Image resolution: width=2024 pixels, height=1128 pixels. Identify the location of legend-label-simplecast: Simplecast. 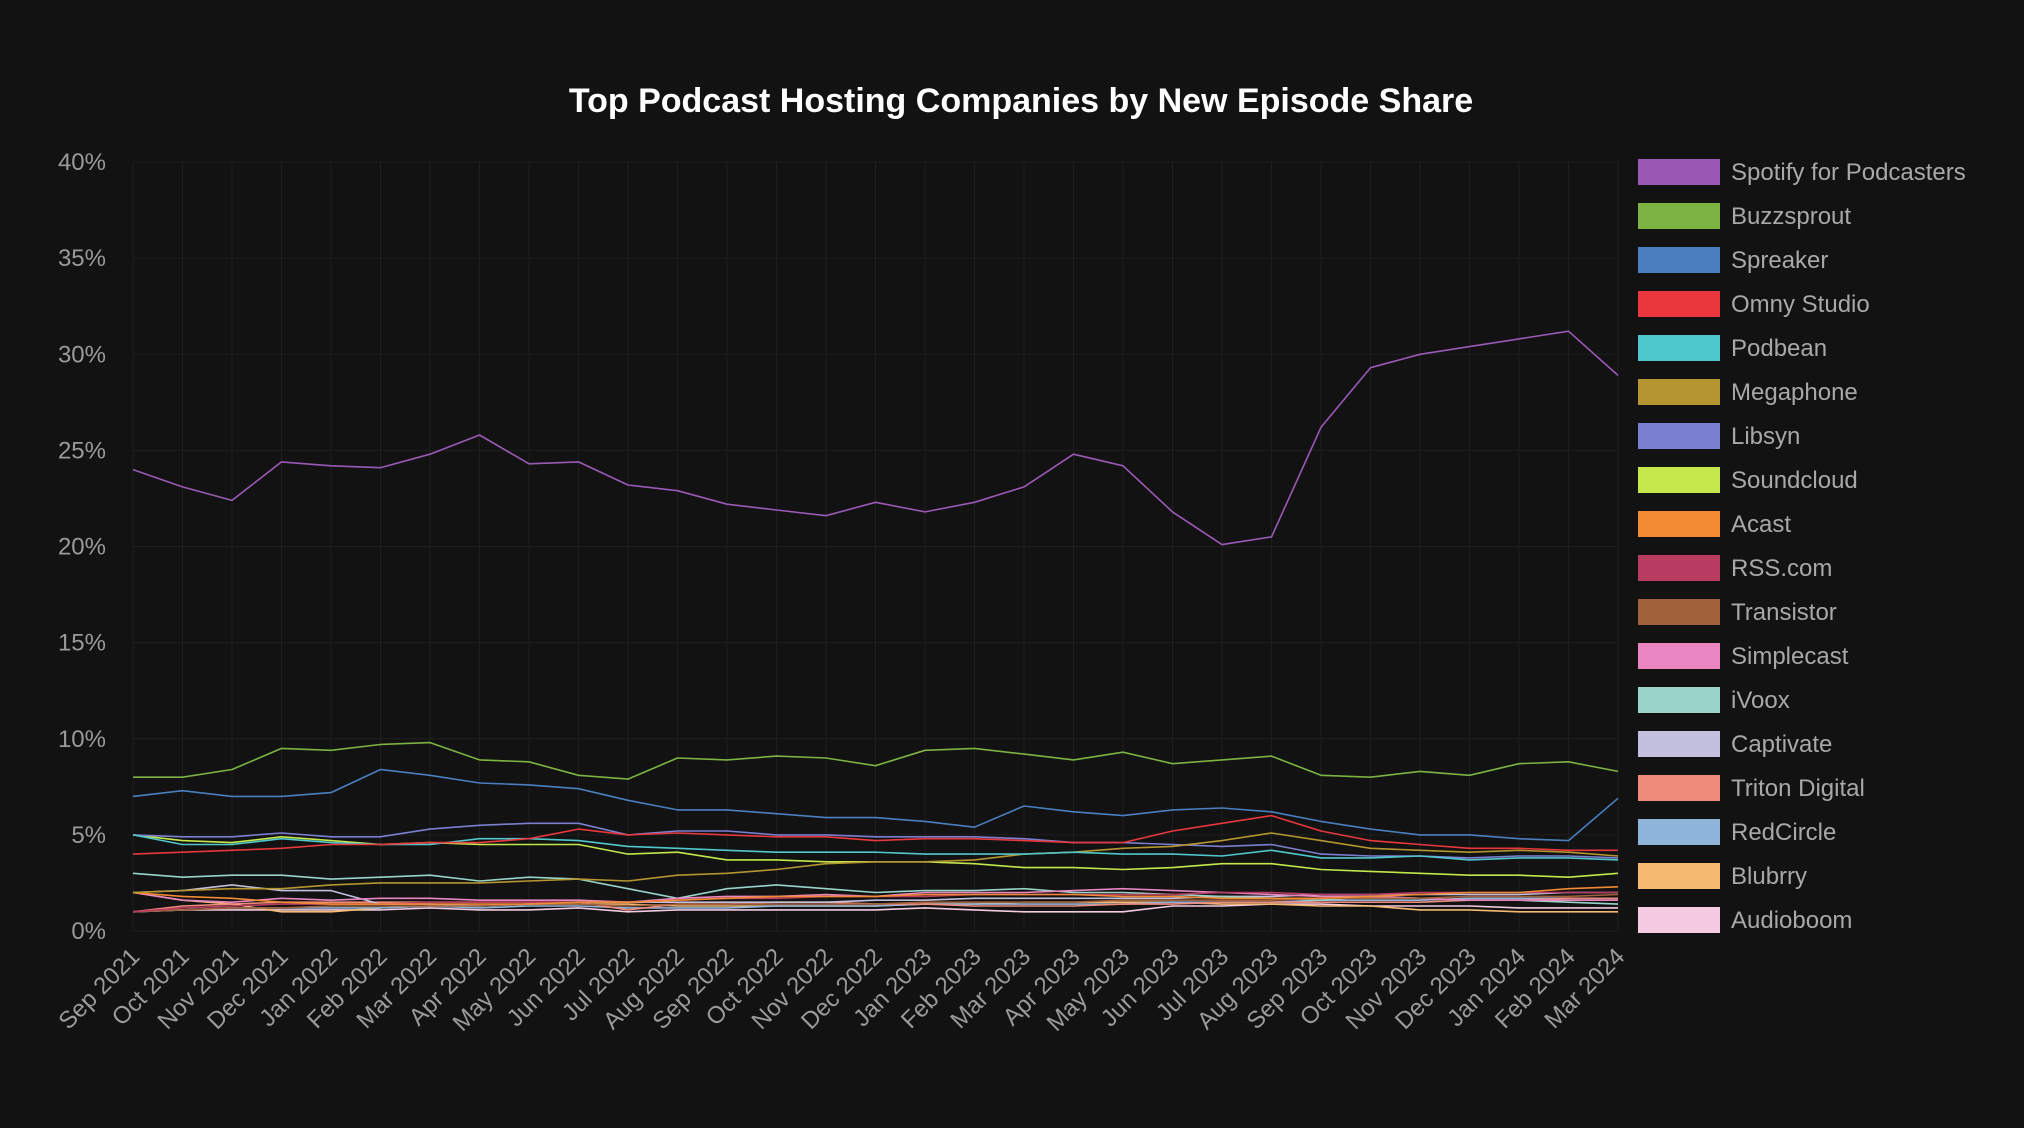
(1790, 656).